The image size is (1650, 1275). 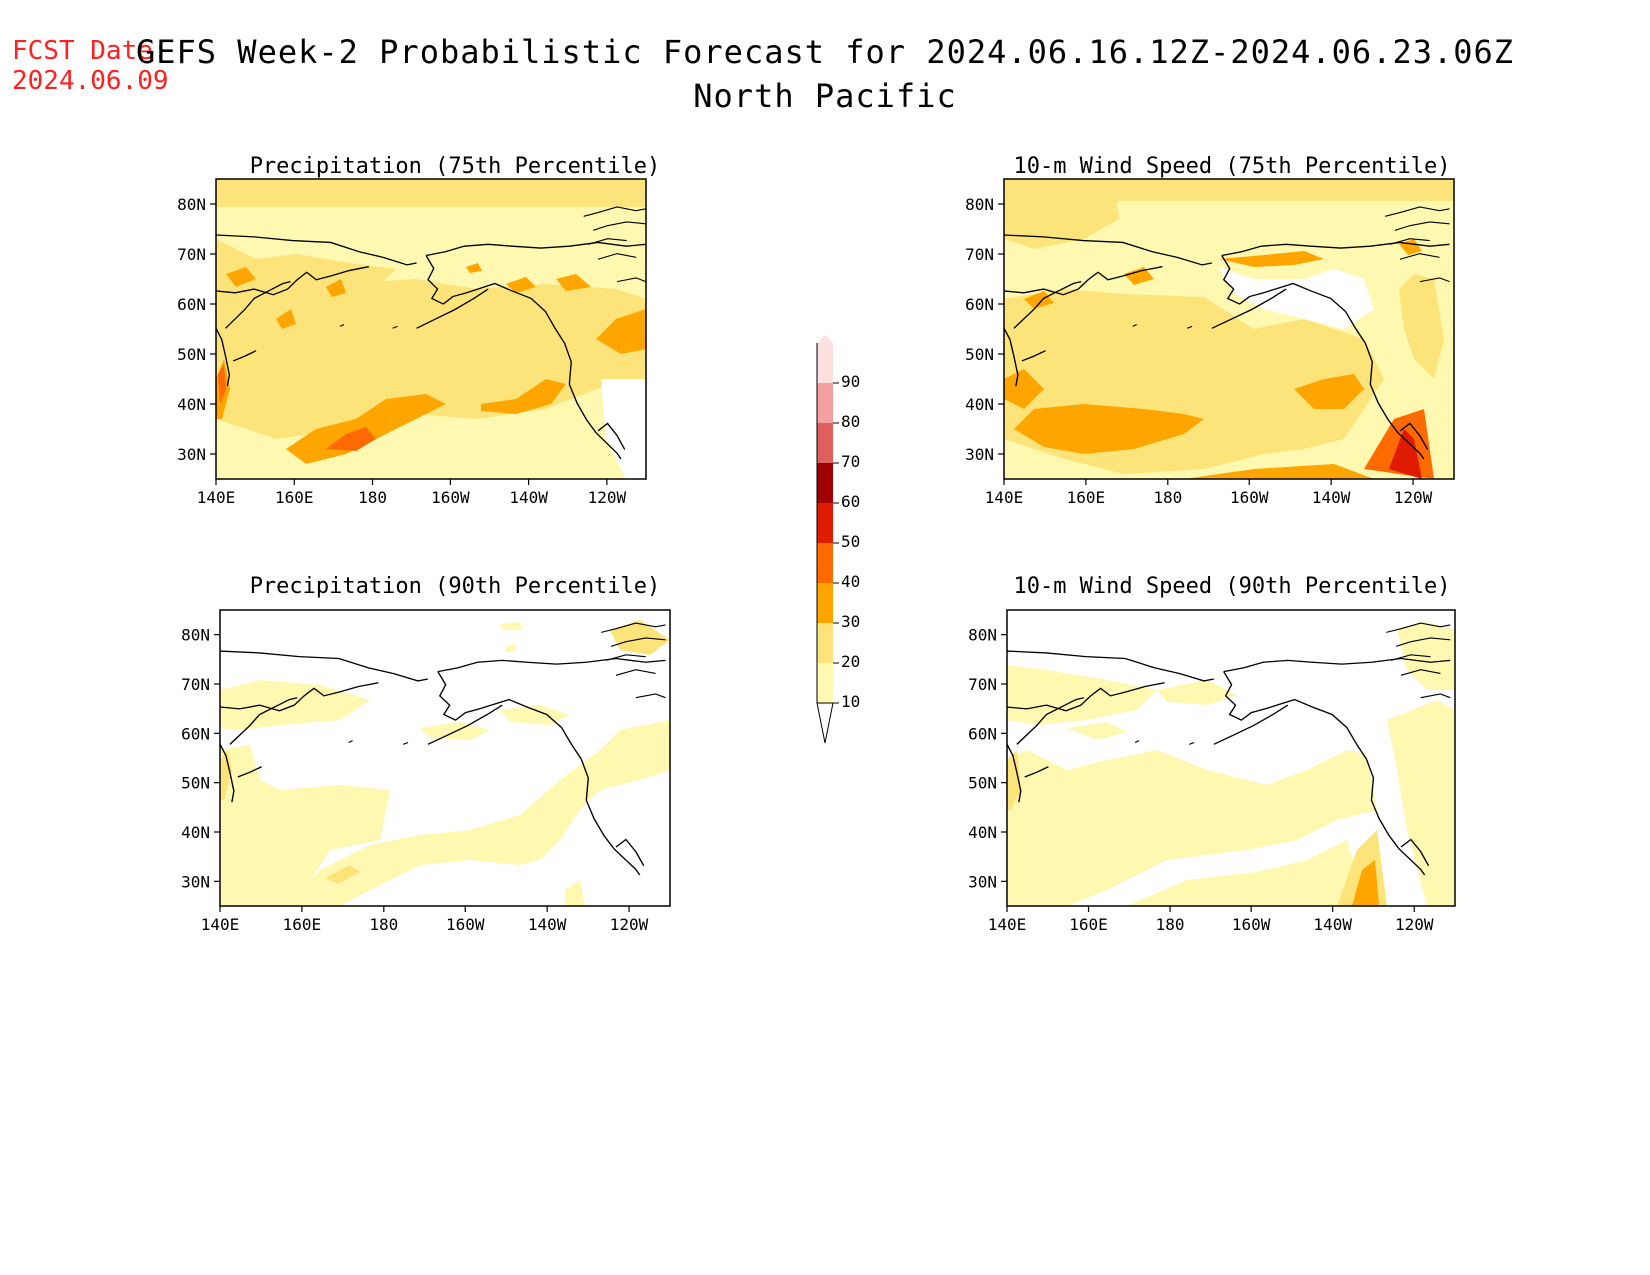 I want to click on colorbar-level-label: 50, so click(x=850, y=541).